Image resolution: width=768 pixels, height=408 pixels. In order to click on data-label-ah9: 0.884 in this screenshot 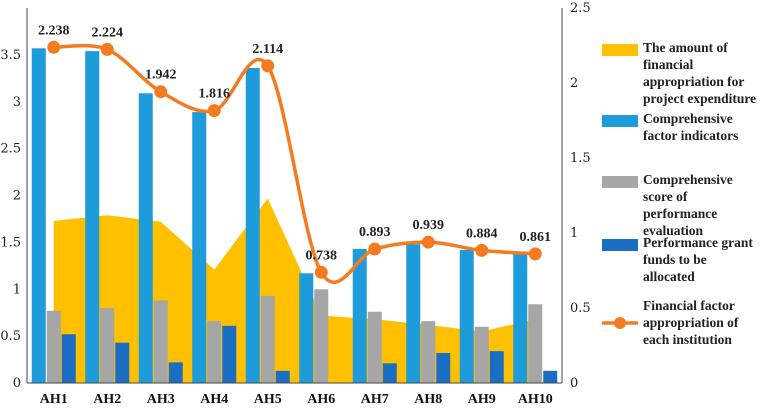, I will do `click(482, 233)`.